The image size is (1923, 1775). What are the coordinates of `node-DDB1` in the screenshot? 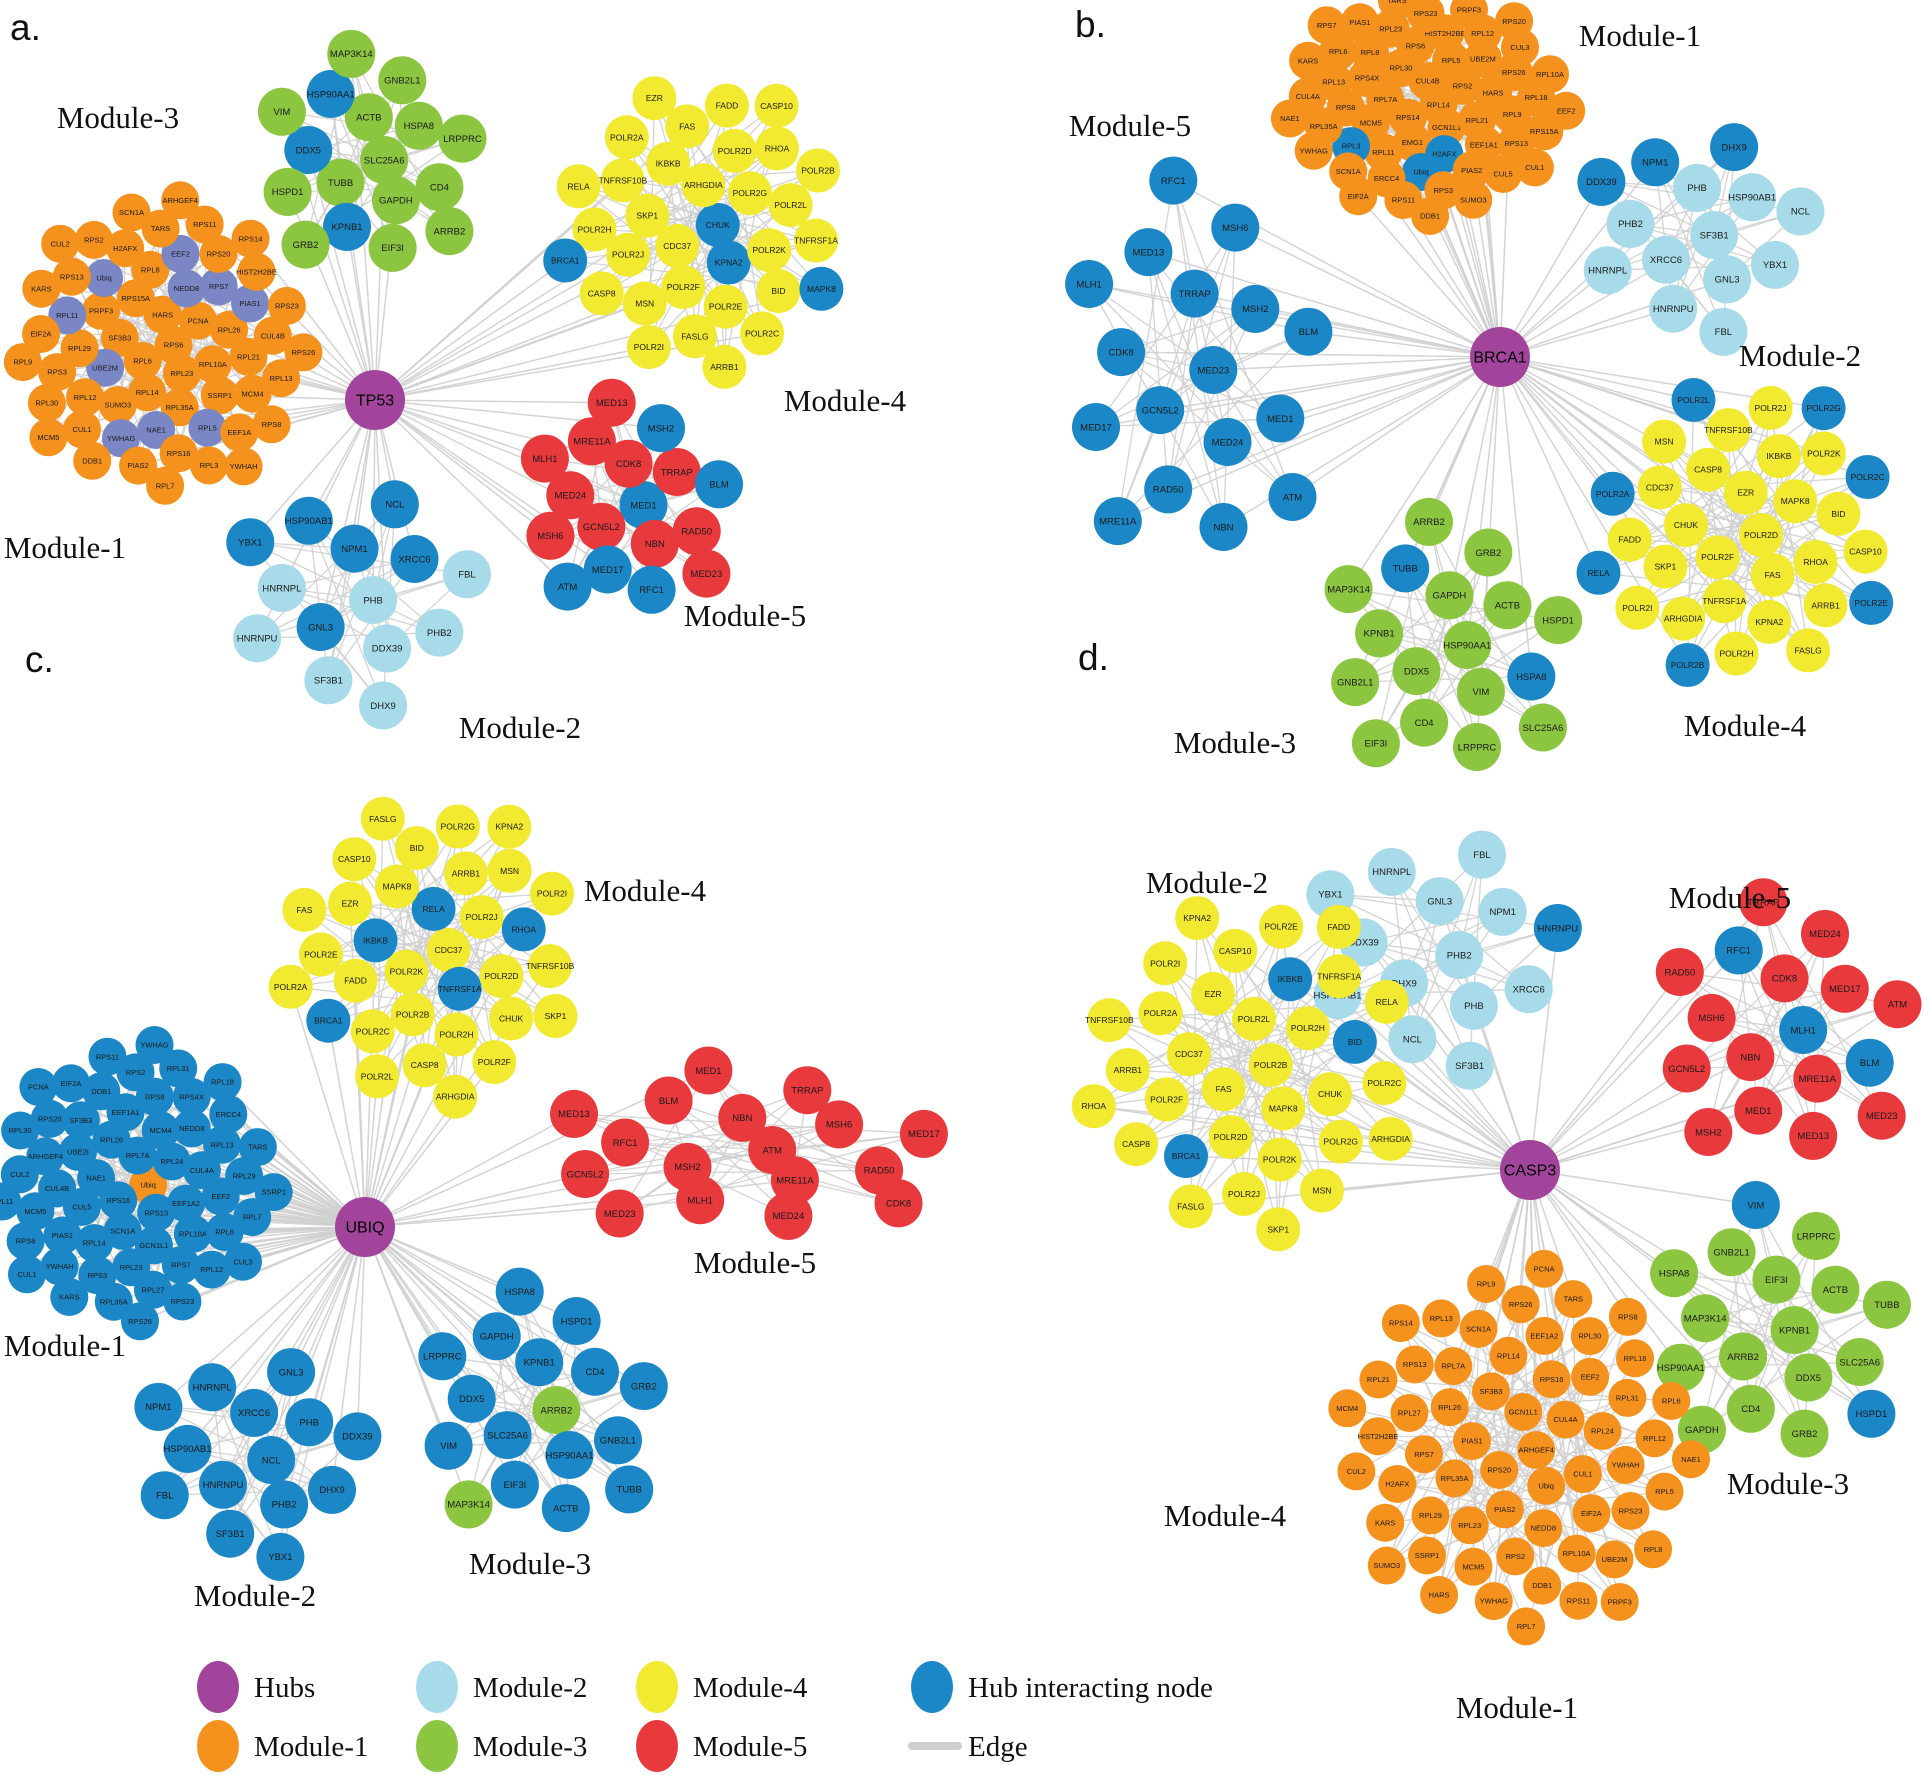 It's located at (1542, 1585).